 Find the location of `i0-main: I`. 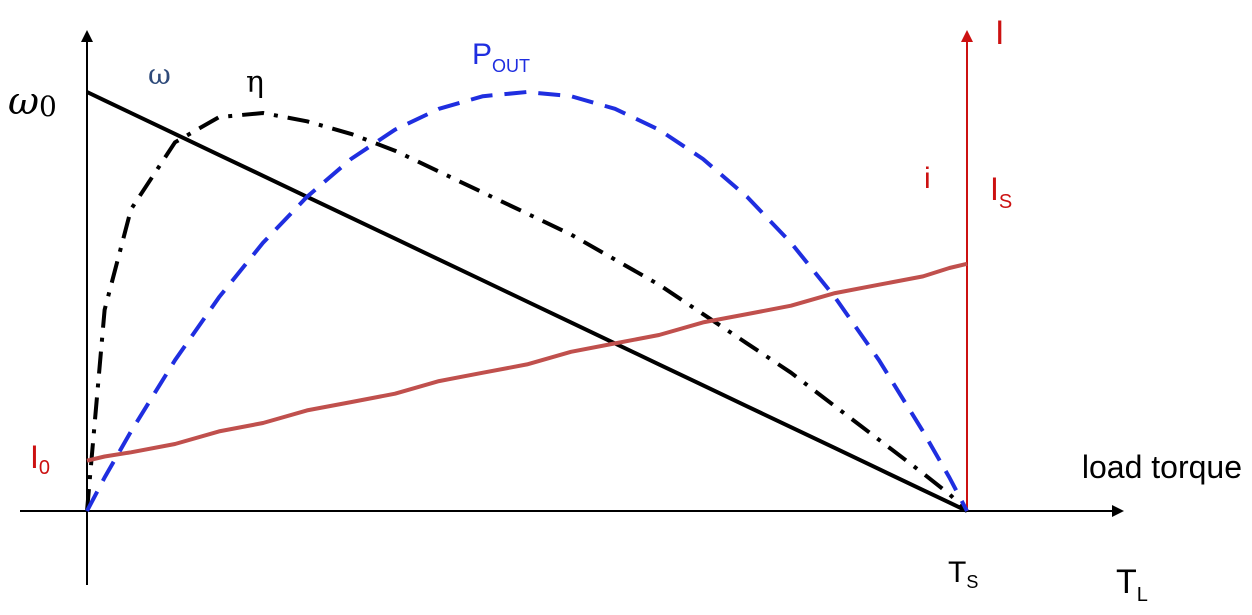

i0-main: I is located at coordinates (34, 457).